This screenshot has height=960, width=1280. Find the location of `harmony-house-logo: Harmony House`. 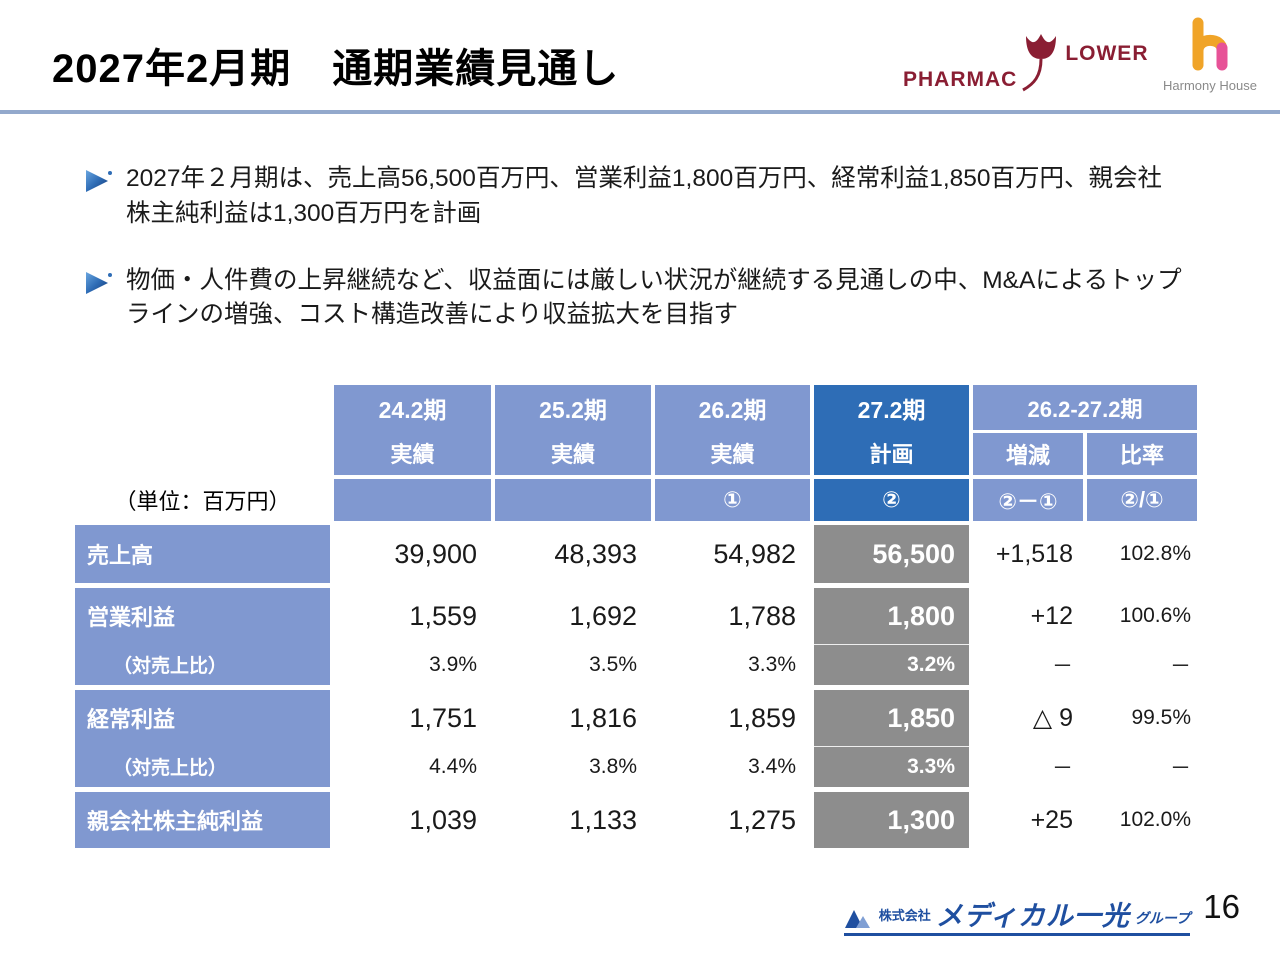

harmony-house-logo: Harmony House is located at coordinates (1210, 54).